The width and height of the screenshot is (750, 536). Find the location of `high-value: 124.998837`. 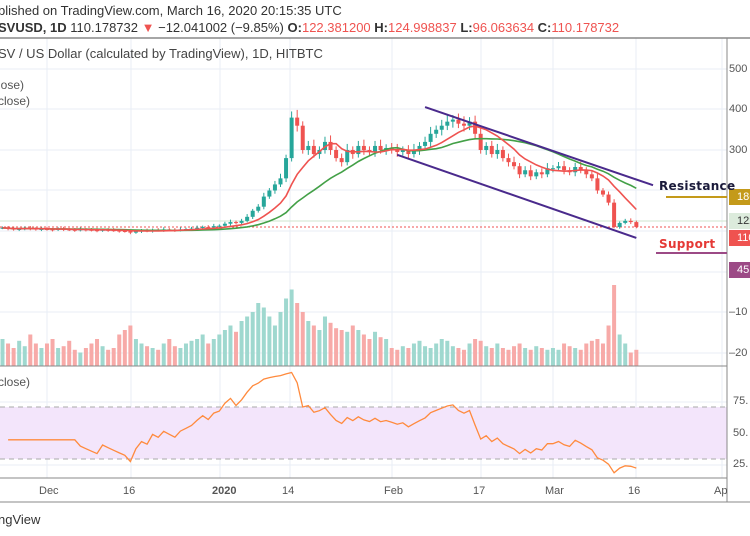

high-value: 124.998837 is located at coordinates (422, 27).